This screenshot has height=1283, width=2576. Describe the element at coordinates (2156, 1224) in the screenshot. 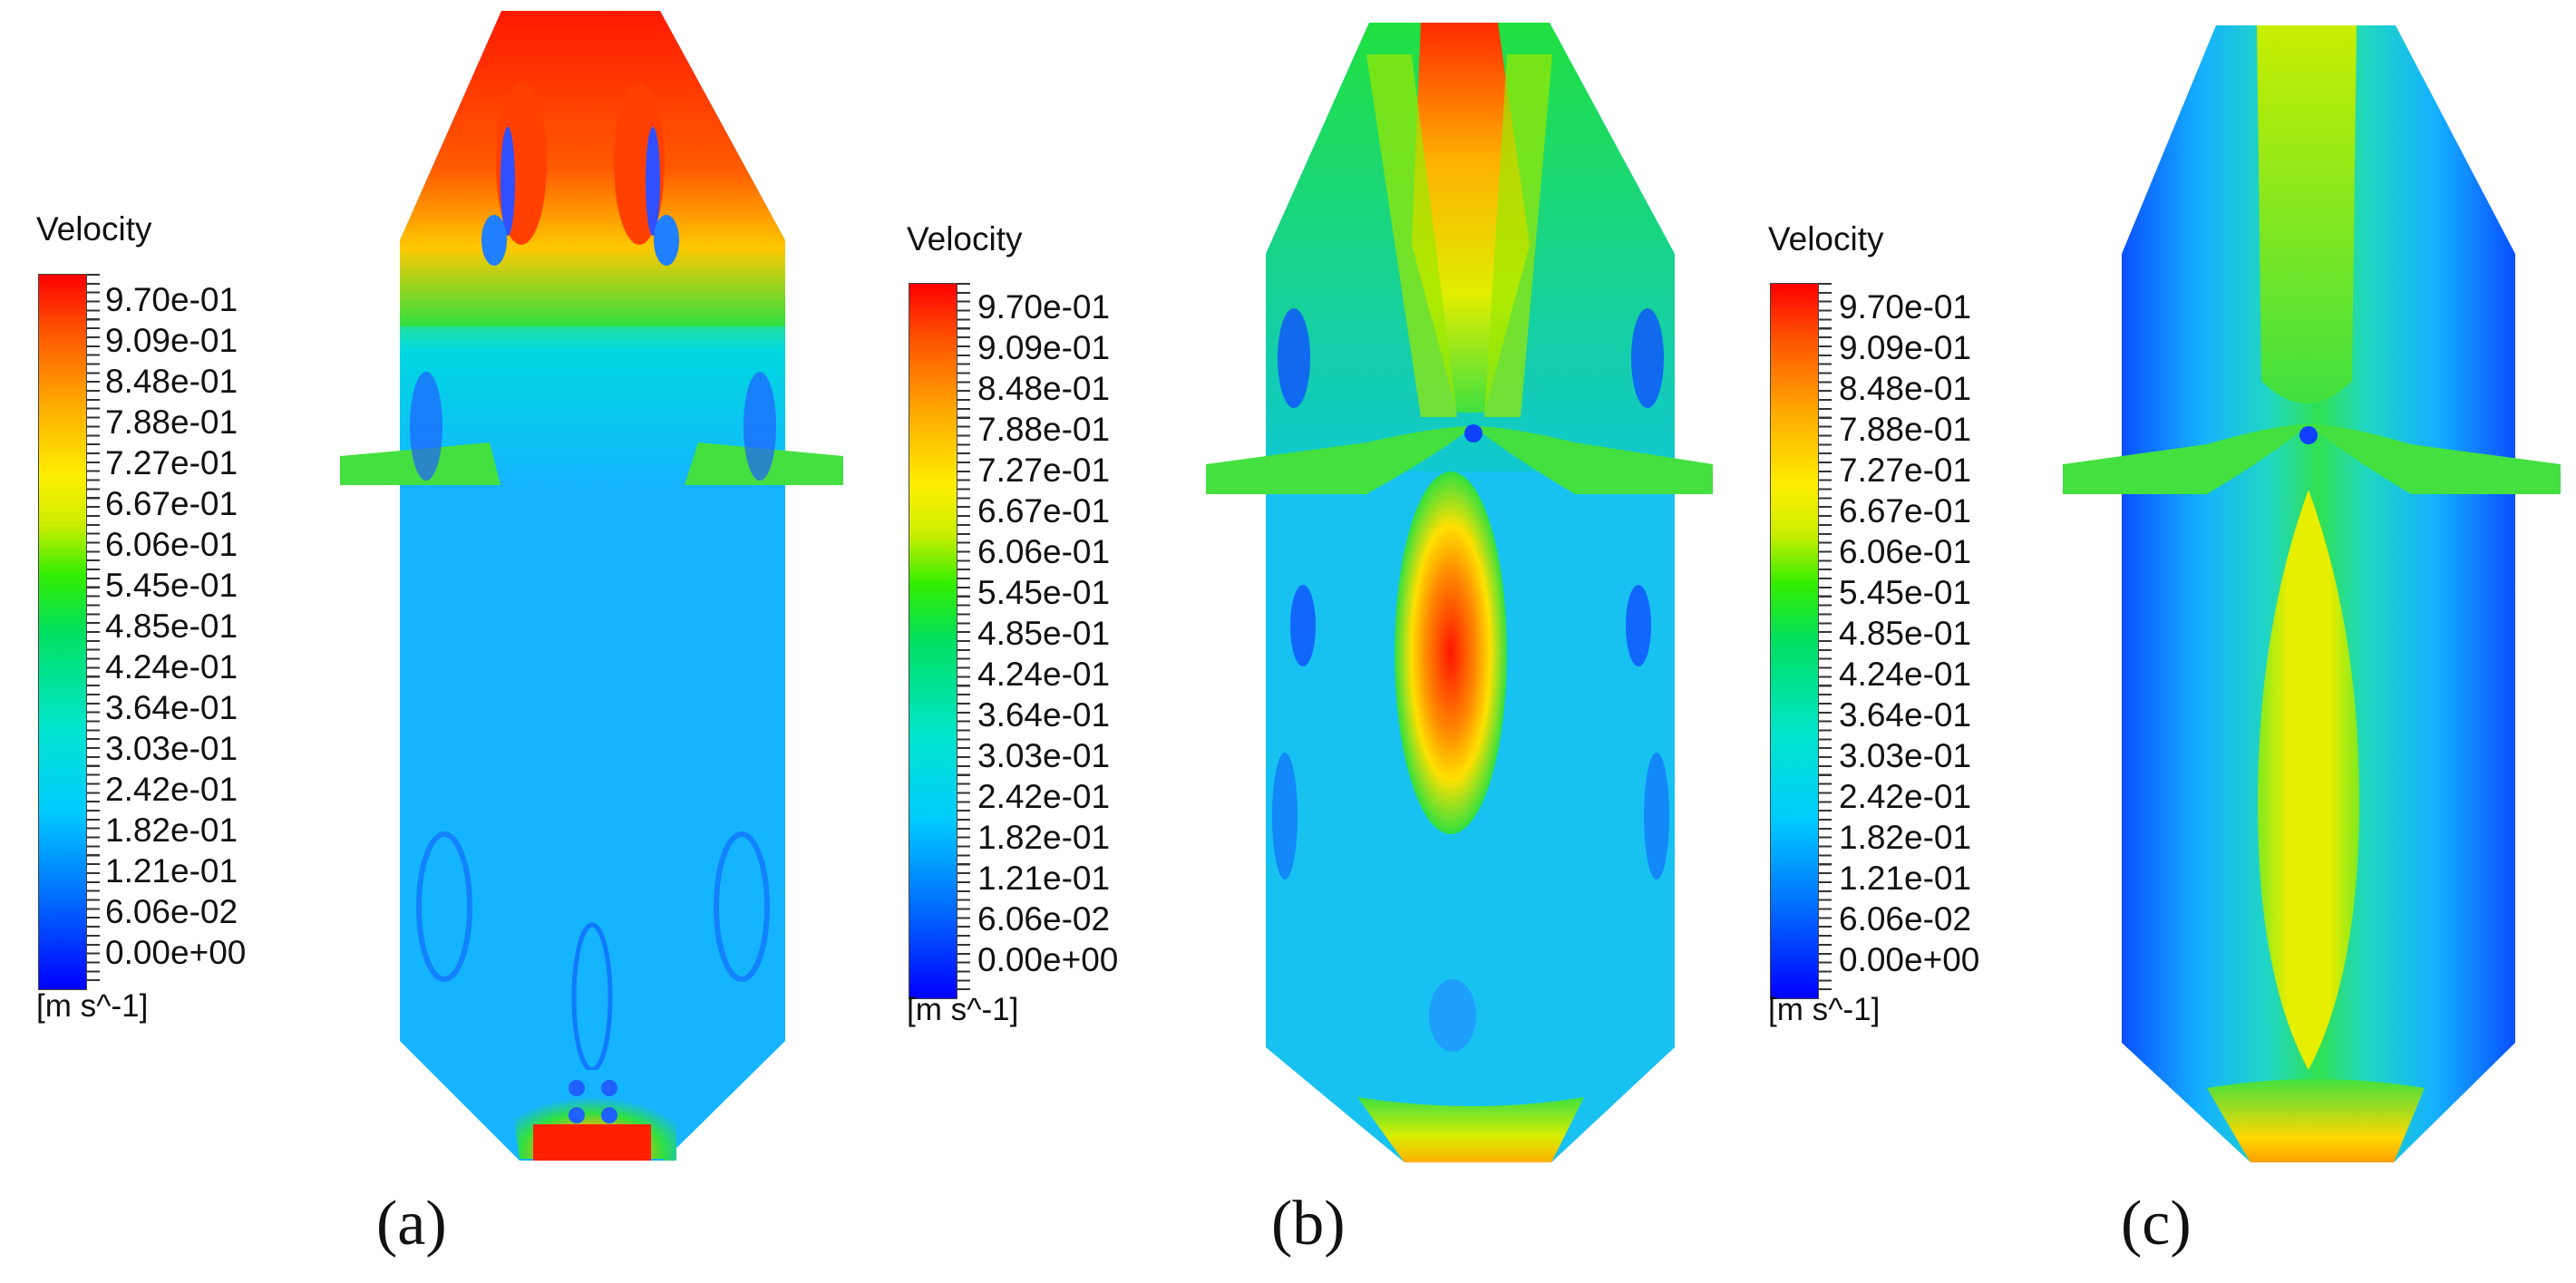

I see `caption-c: (c)` at that location.